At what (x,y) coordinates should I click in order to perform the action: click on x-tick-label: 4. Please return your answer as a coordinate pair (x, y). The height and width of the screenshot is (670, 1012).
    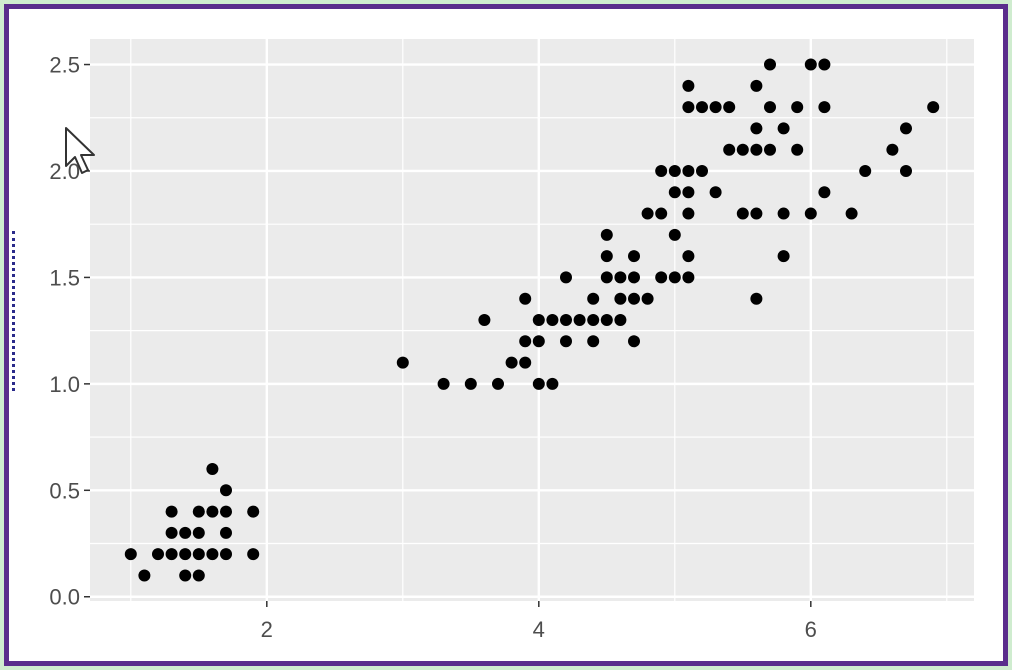
    Looking at the image, I should click on (539, 629).